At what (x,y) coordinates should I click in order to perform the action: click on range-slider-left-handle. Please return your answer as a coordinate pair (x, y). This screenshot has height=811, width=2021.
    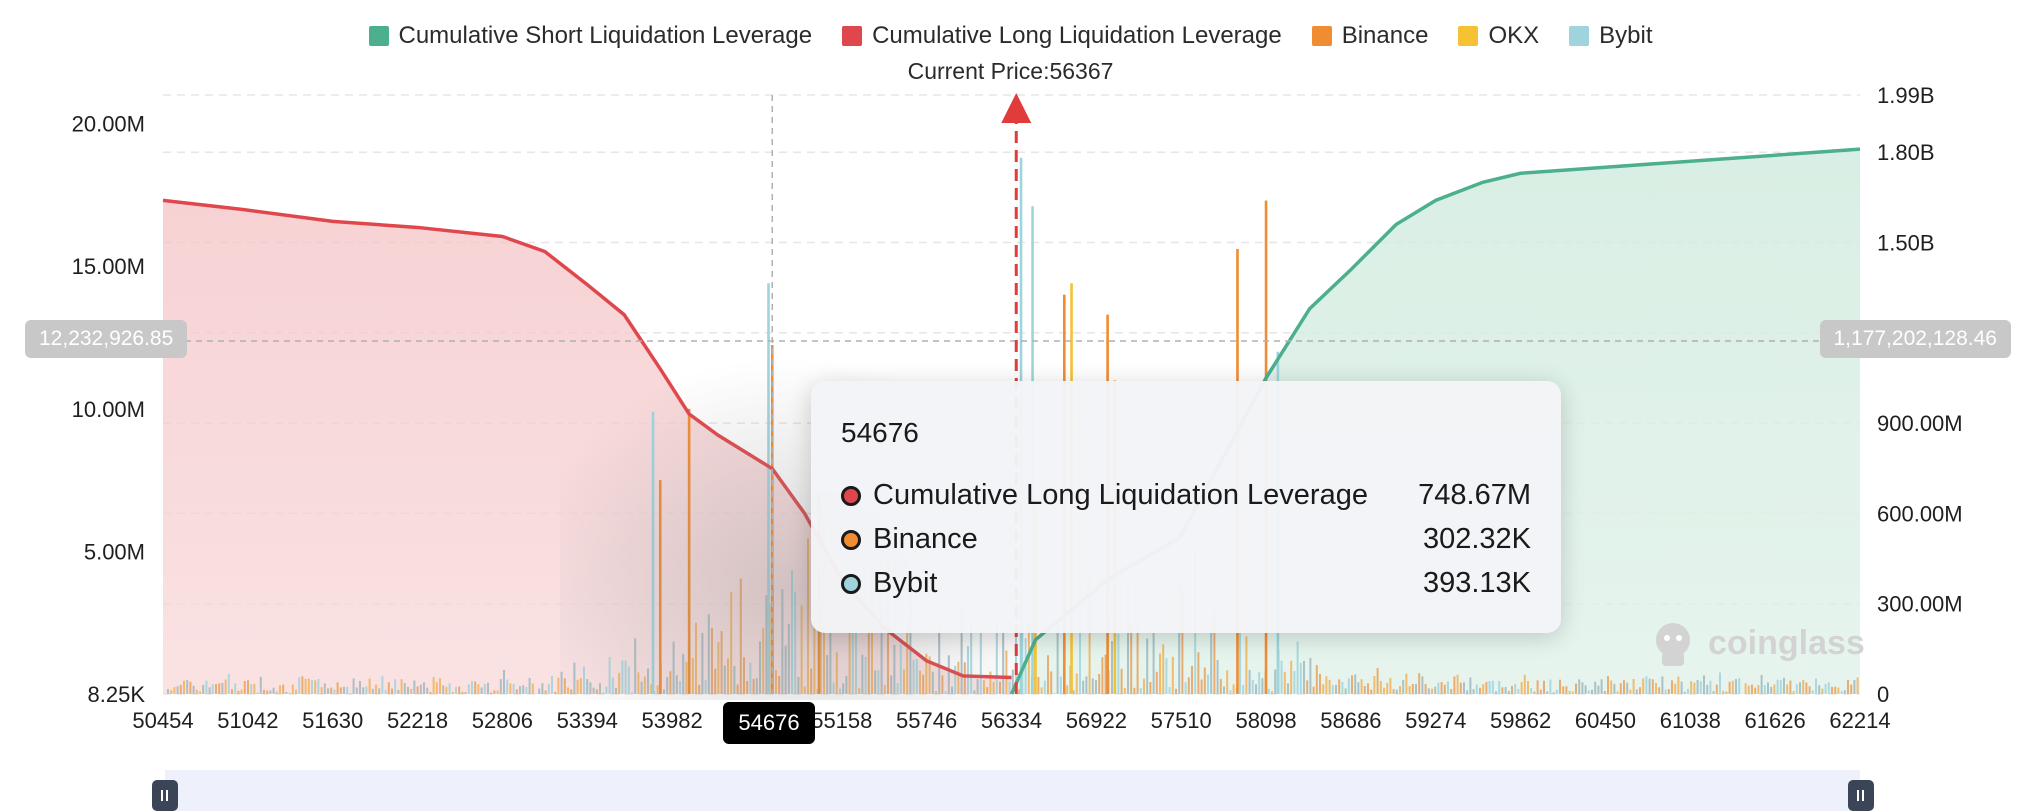
    Looking at the image, I should click on (165, 795).